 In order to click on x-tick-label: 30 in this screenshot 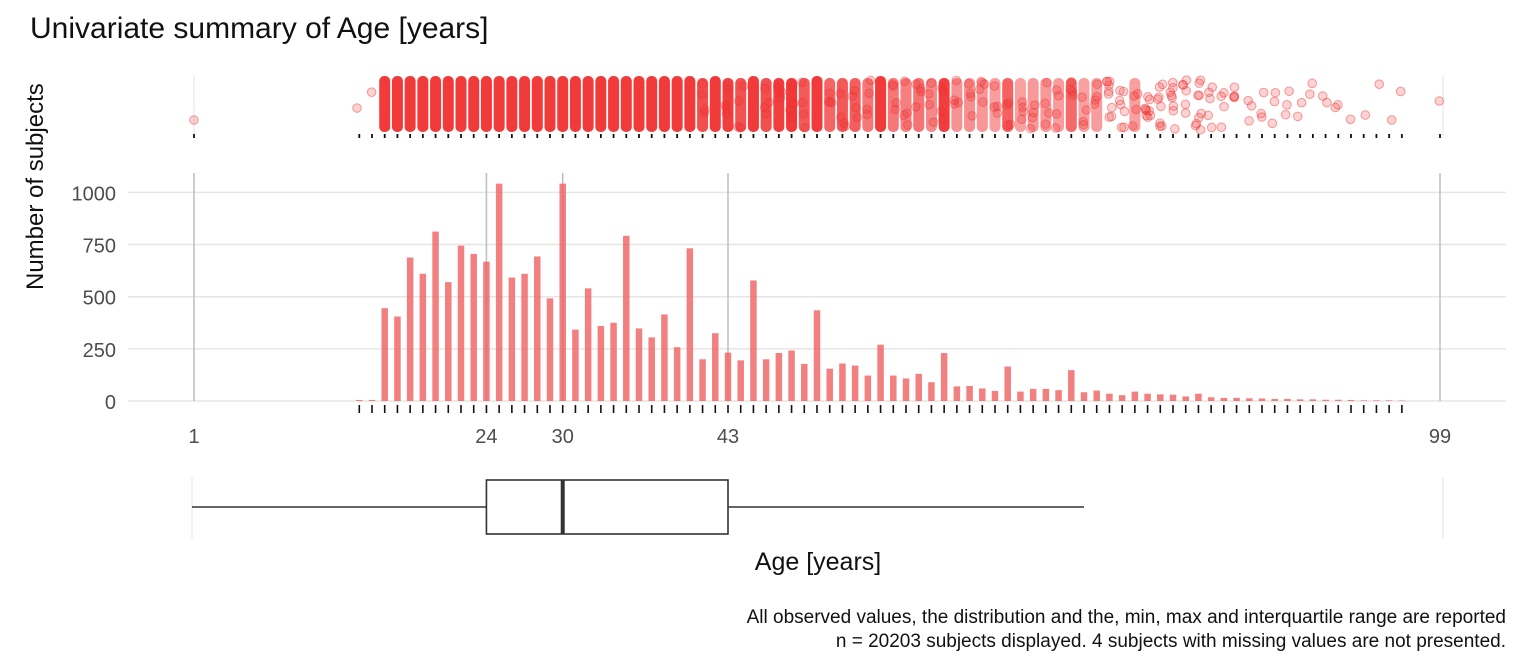, I will do `click(563, 437)`.